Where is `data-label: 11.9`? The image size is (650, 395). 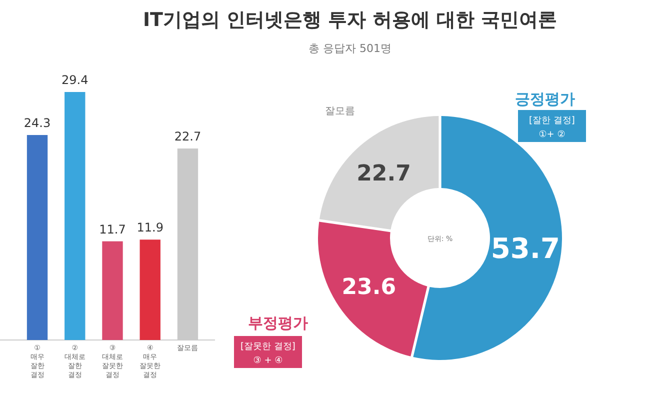 data-label: 11.9 is located at coordinates (150, 227).